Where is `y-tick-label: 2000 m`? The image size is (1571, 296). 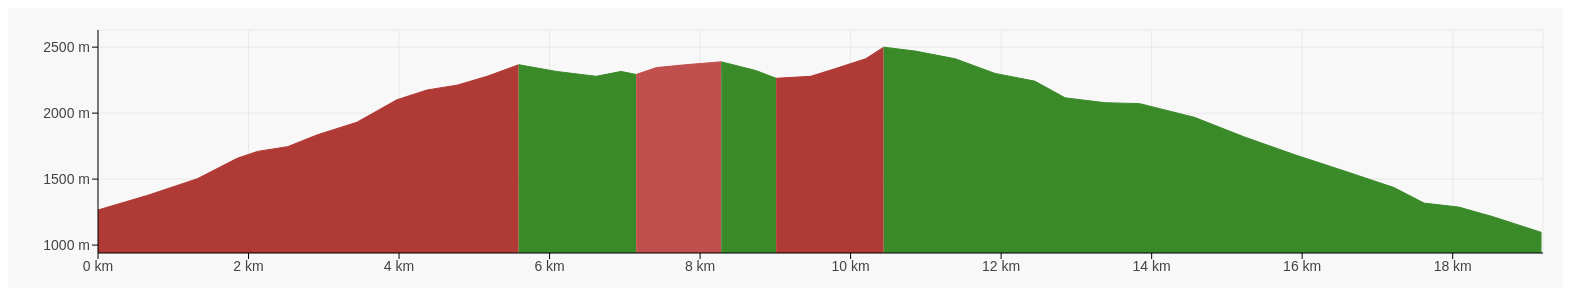 y-tick-label: 2000 m is located at coordinates (66, 113).